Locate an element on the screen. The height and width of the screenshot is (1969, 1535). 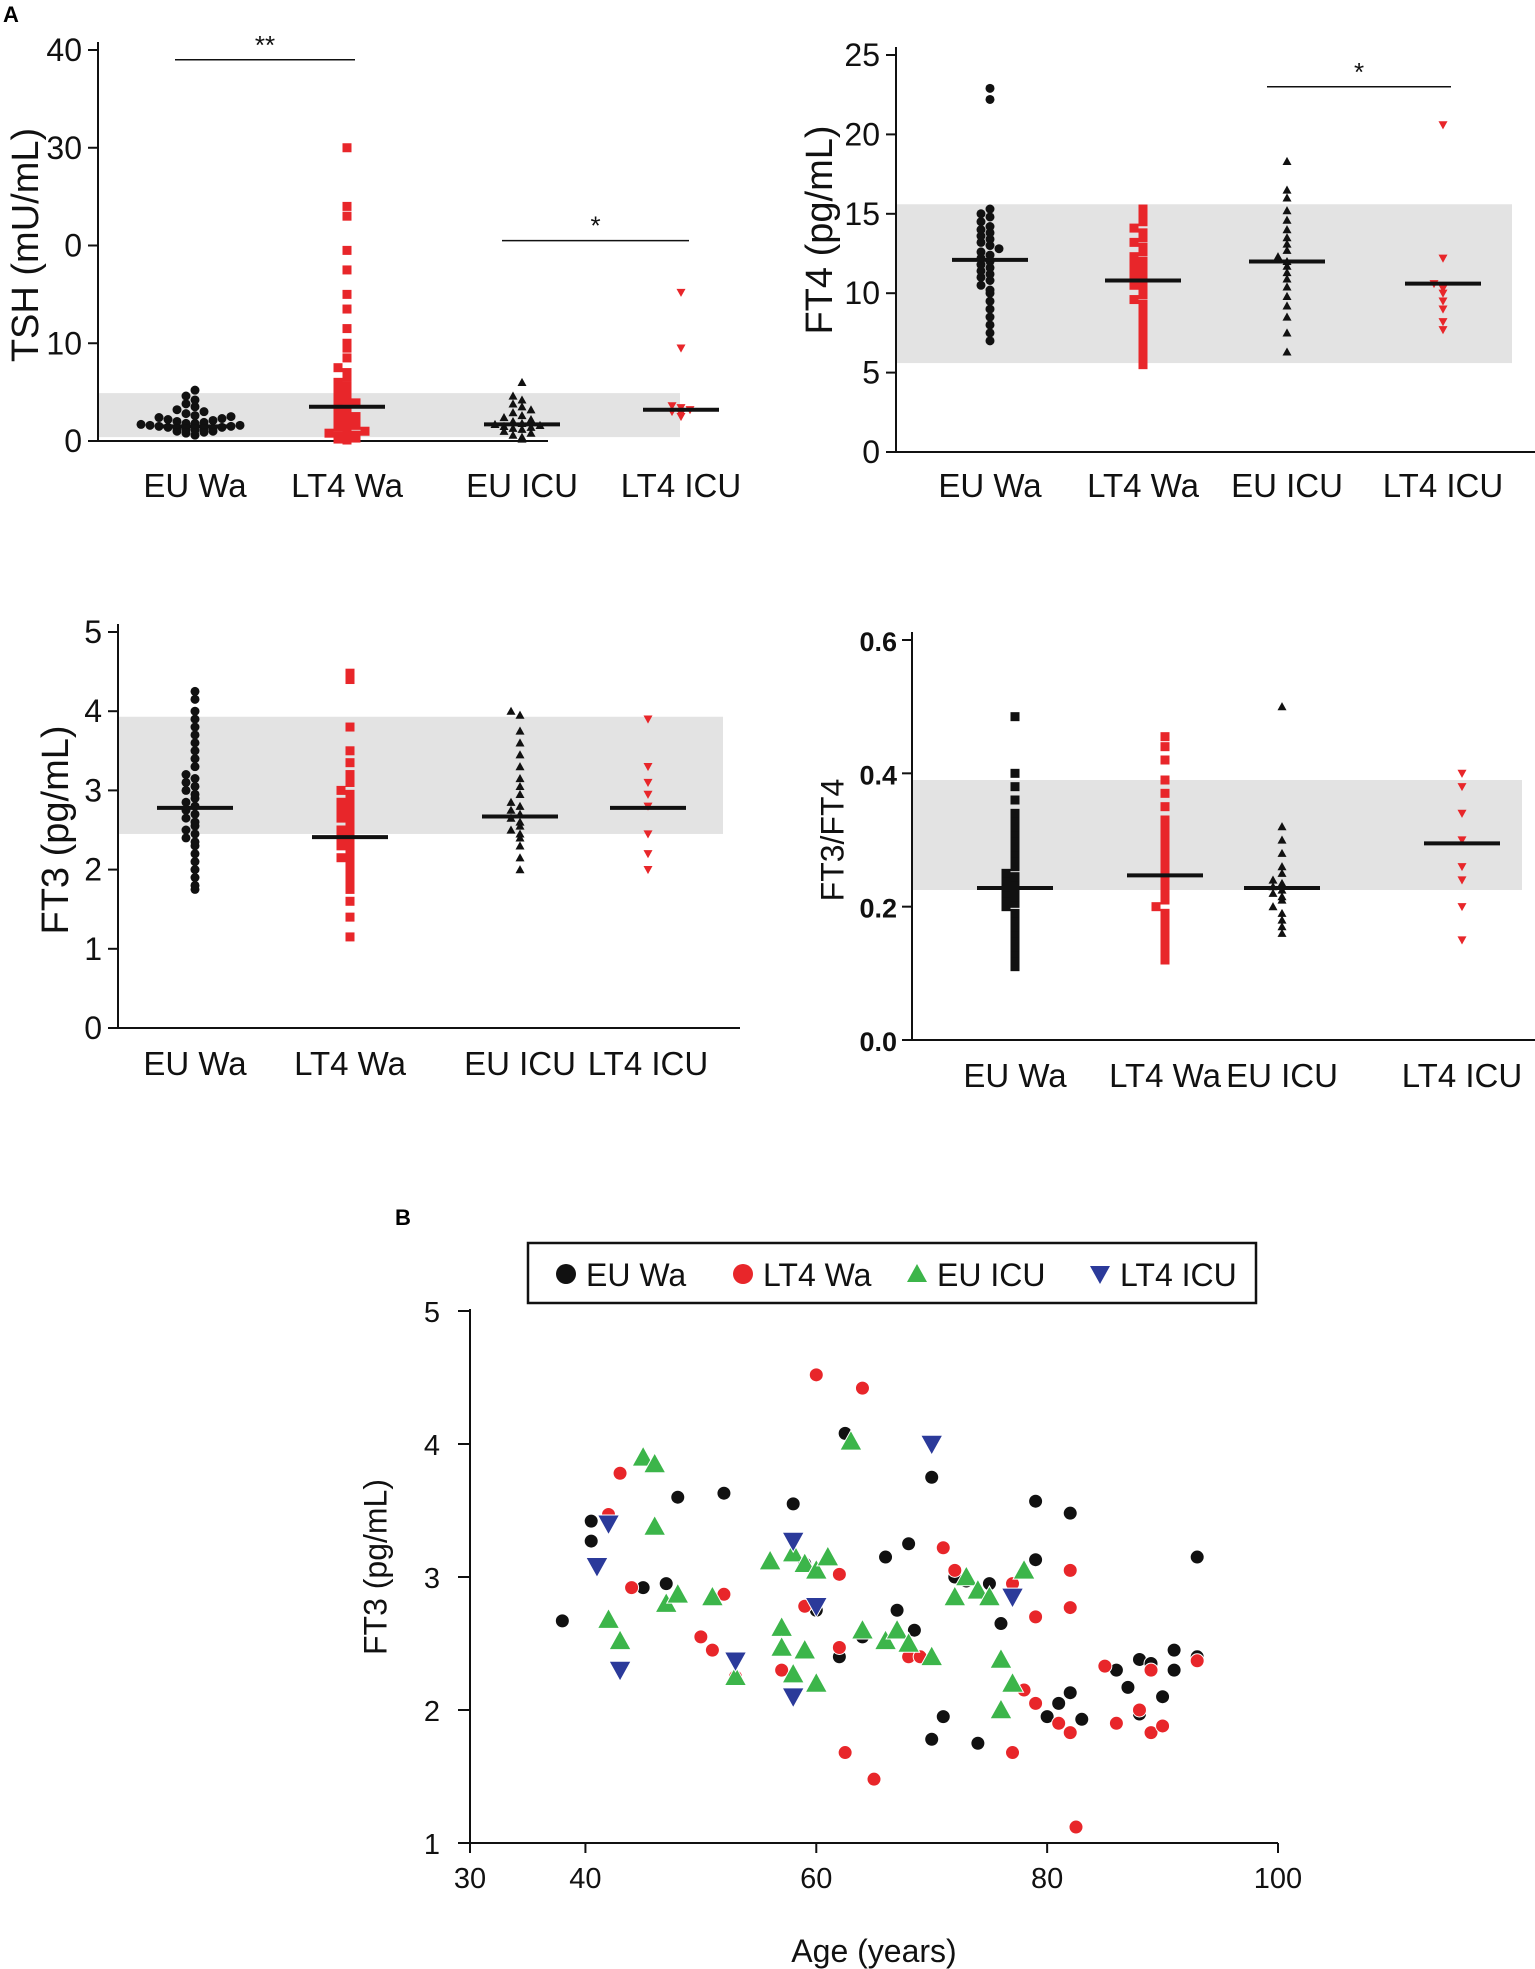
y-tick-label: 15 is located at coordinates (862, 214).